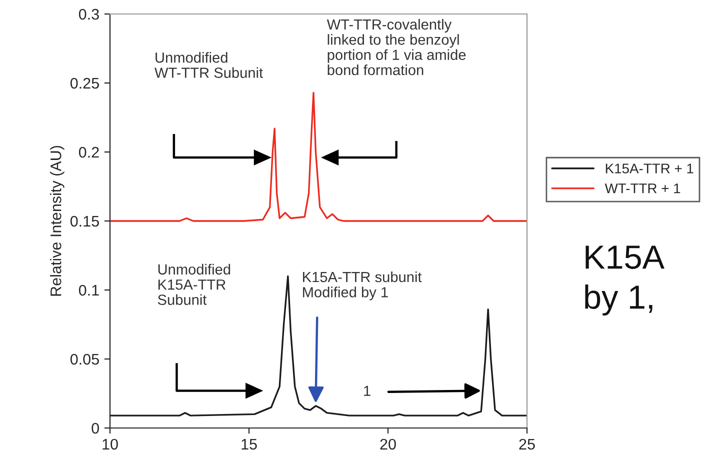  What do you see at coordinates (367, 391) in the screenshot?
I see `annotation: 1` at bounding box center [367, 391].